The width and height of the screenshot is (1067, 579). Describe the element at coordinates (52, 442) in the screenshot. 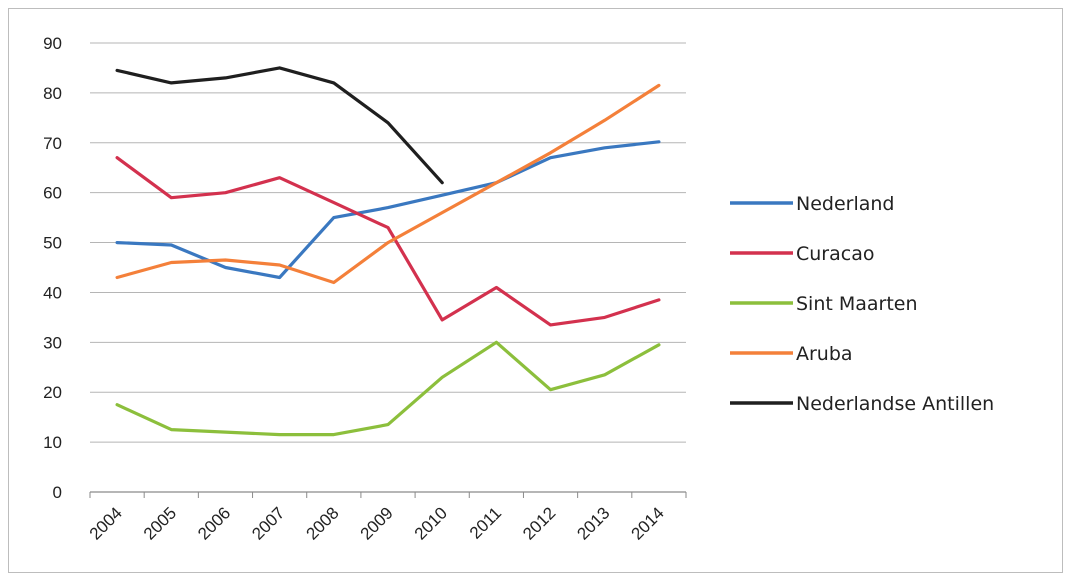

I see `y-tick-label: 10` at that location.